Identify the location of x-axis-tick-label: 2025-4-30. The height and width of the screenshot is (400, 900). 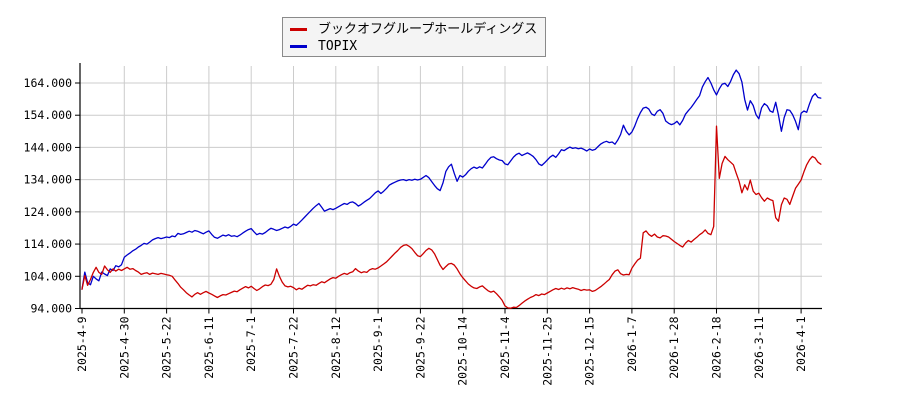
(124, 347).